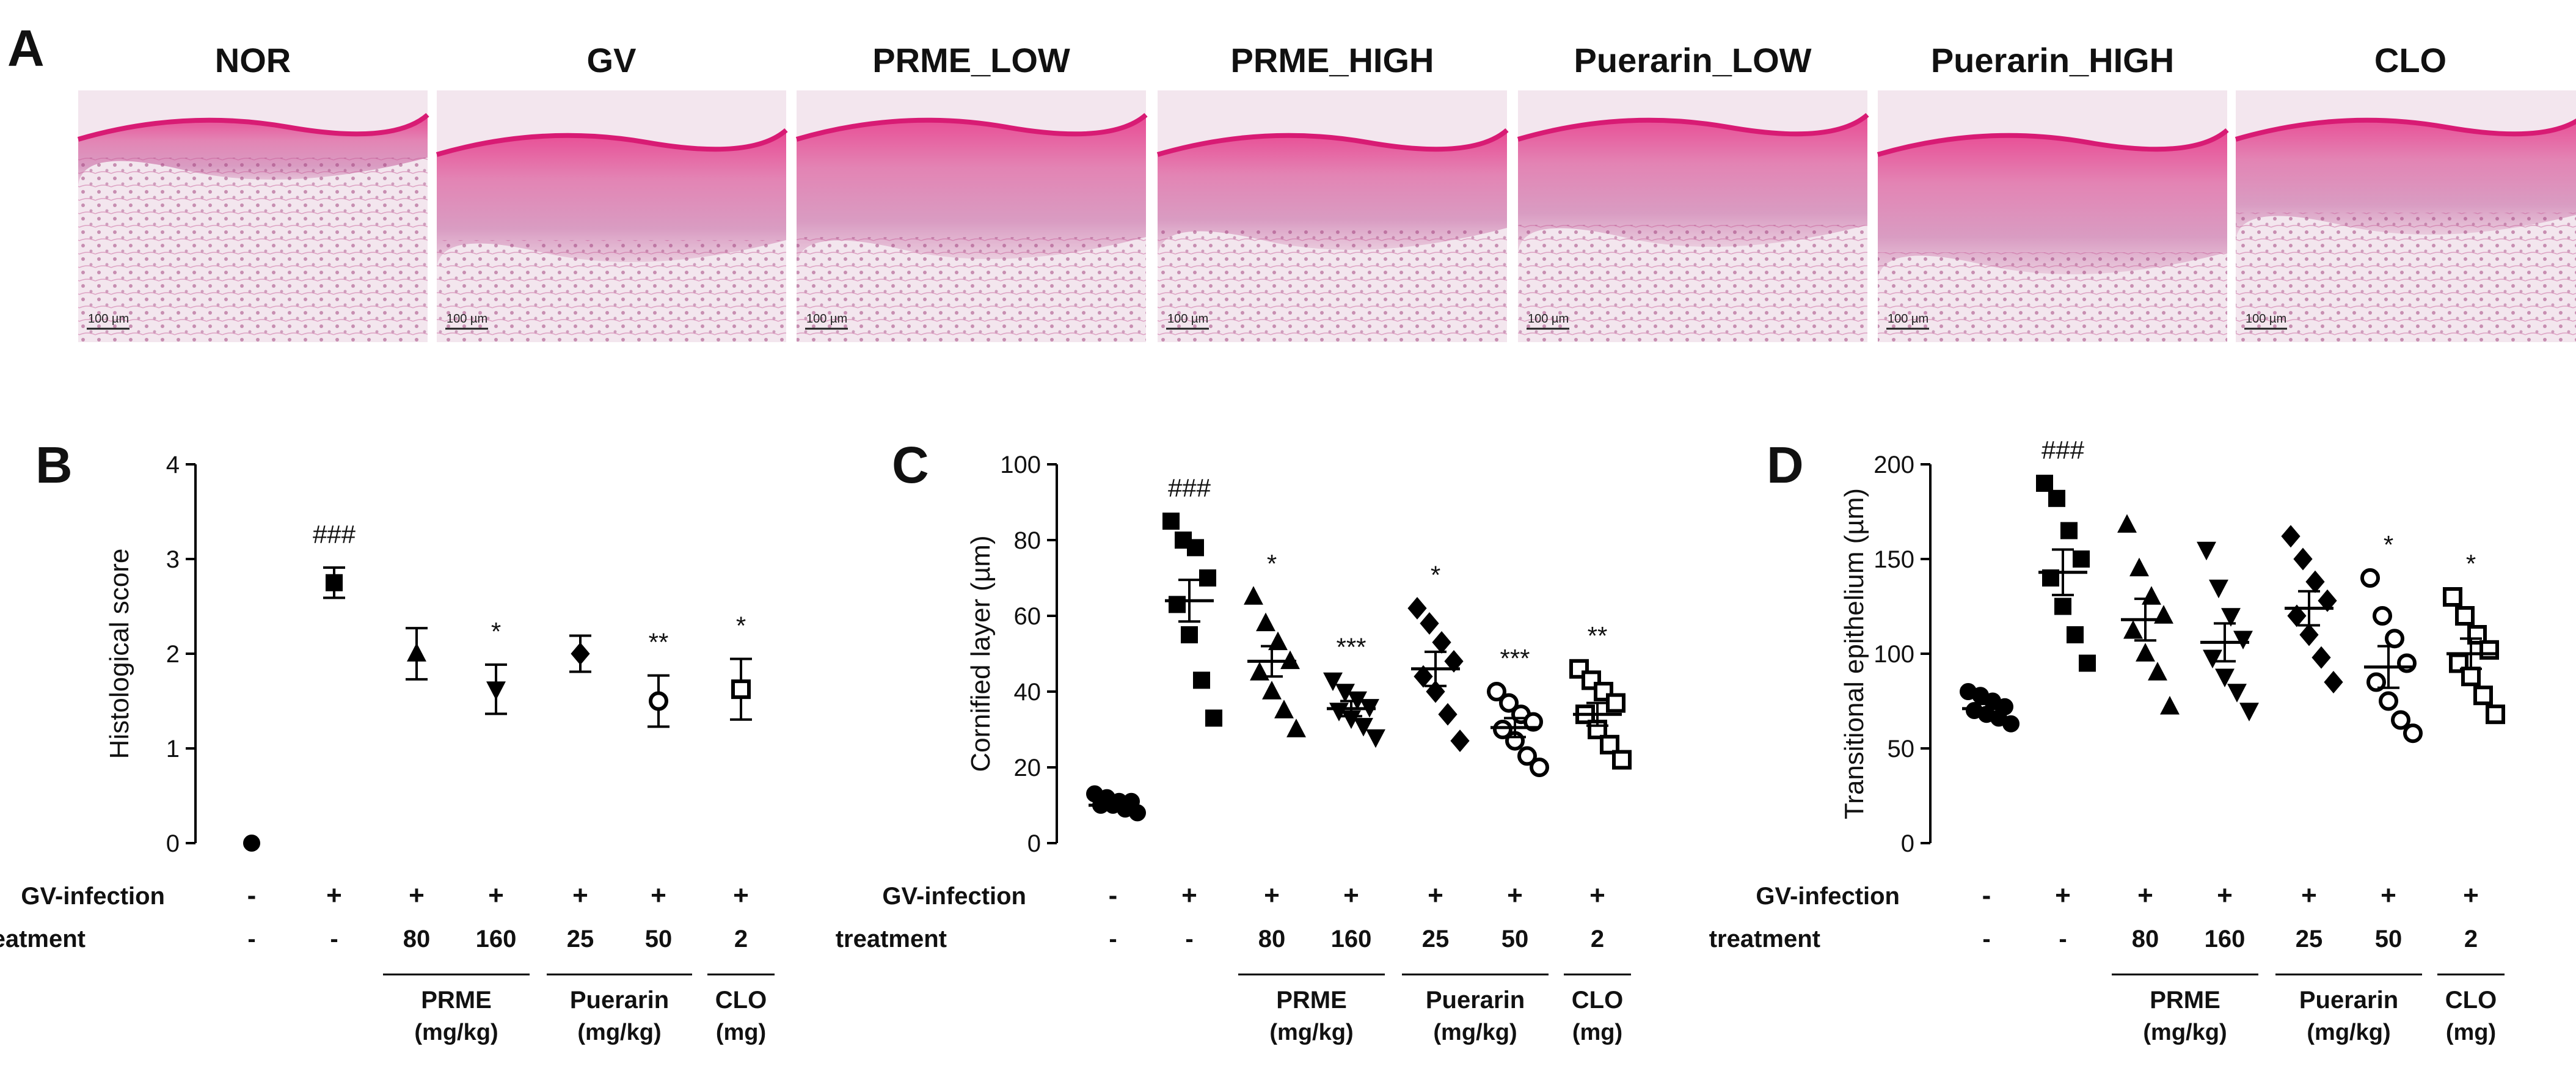 The width and height of the screenshot is (2576, 1071). What do you see at coordinates (334, 559) in the screenshot?
I see `group-2: ###` at bounding box center [334, 559].